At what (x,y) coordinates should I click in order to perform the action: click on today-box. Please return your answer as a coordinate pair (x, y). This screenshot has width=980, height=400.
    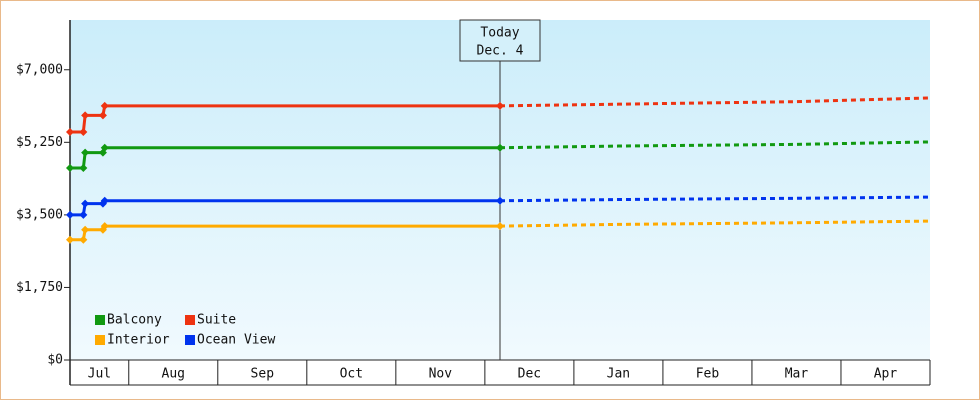
    Looking at the image, I should click on (500, 40).